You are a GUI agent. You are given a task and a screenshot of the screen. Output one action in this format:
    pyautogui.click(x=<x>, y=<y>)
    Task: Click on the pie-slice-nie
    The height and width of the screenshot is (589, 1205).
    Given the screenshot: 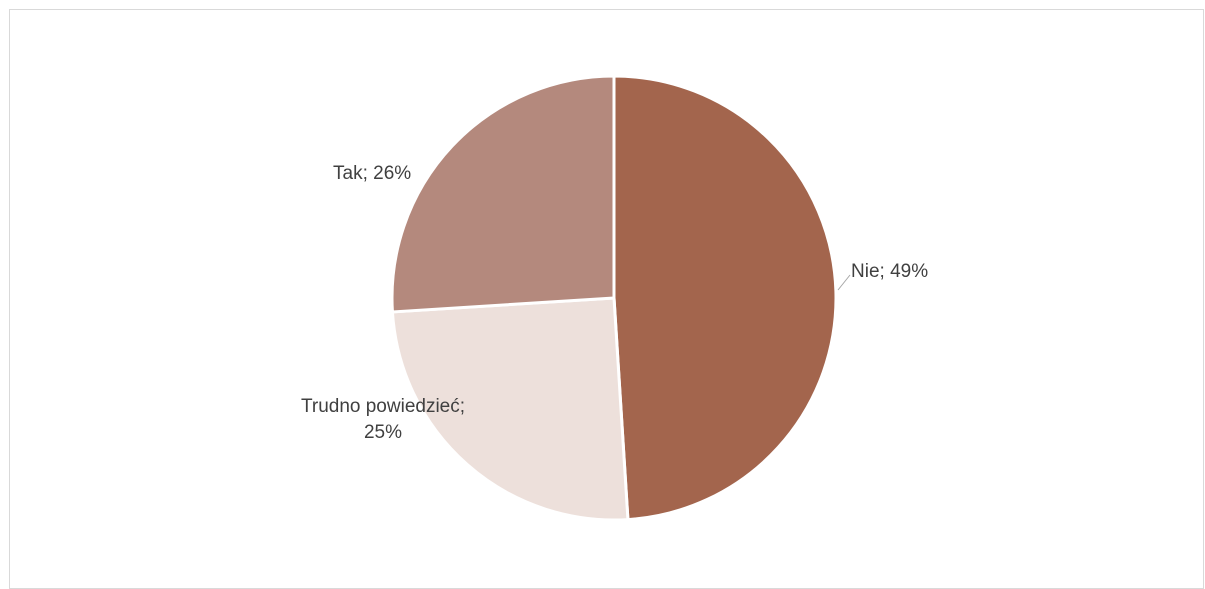 What is the action you would take?
    pyautogui.click(x=725, y=298)
    